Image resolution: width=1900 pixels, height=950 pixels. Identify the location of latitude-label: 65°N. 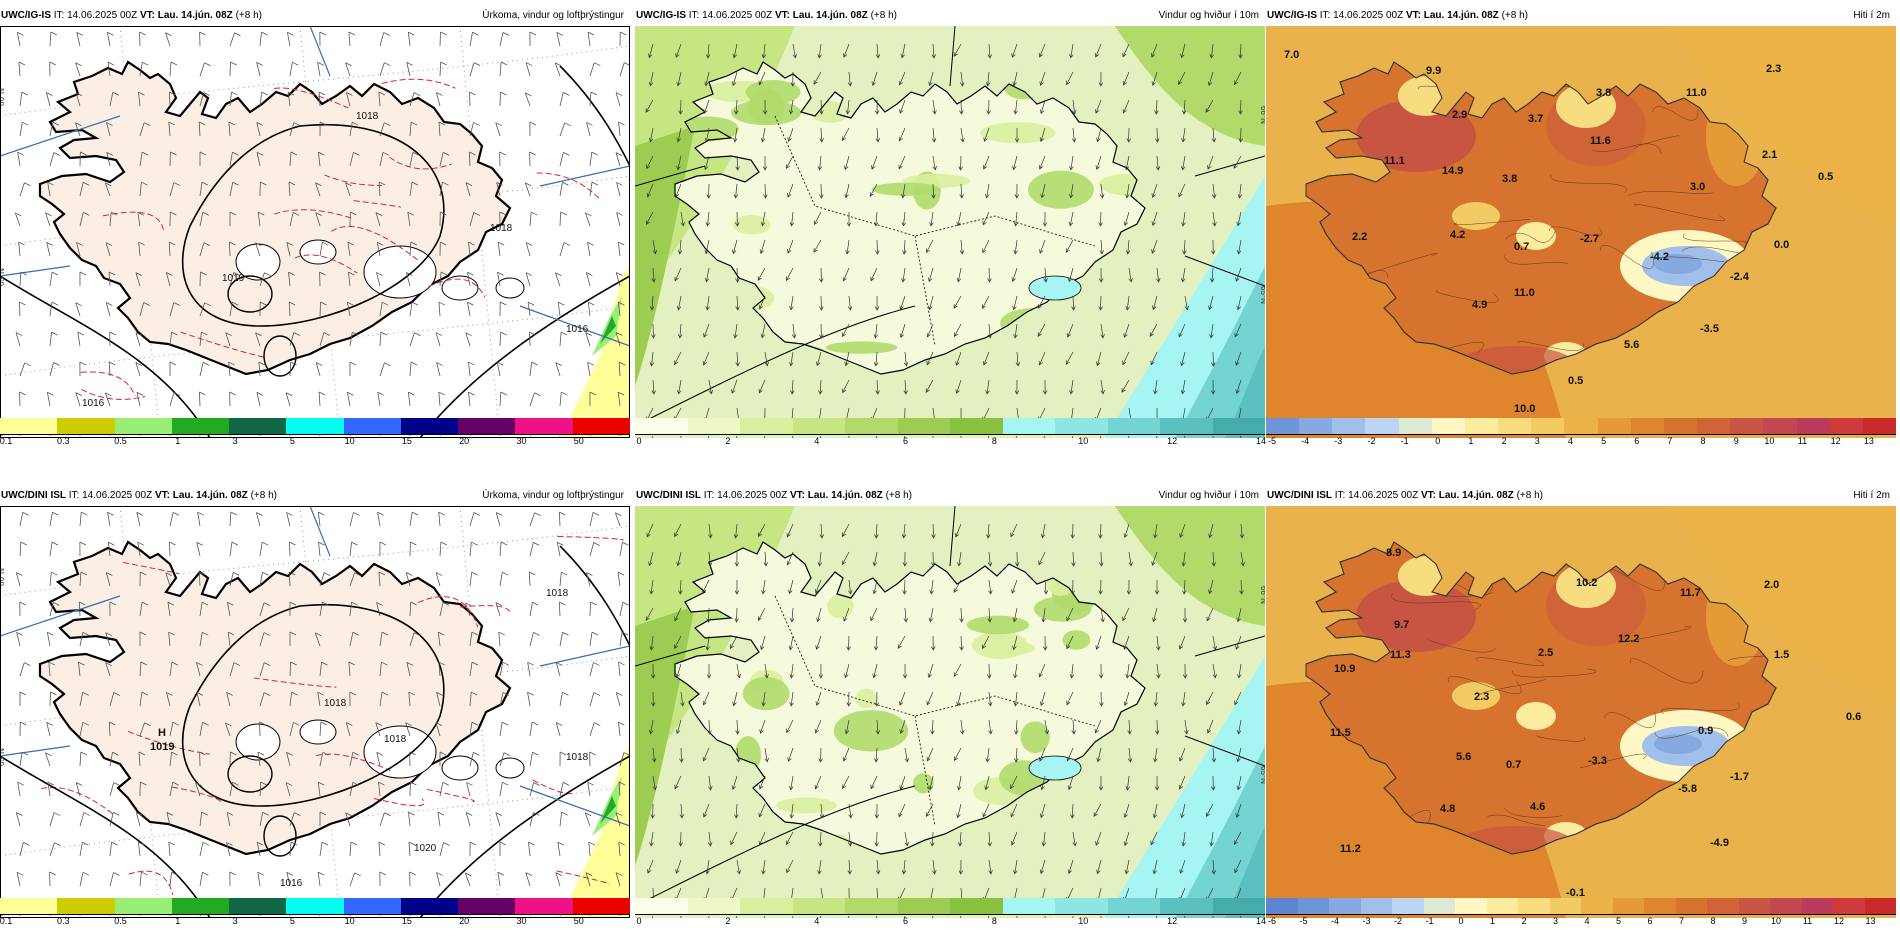
(3, 757).